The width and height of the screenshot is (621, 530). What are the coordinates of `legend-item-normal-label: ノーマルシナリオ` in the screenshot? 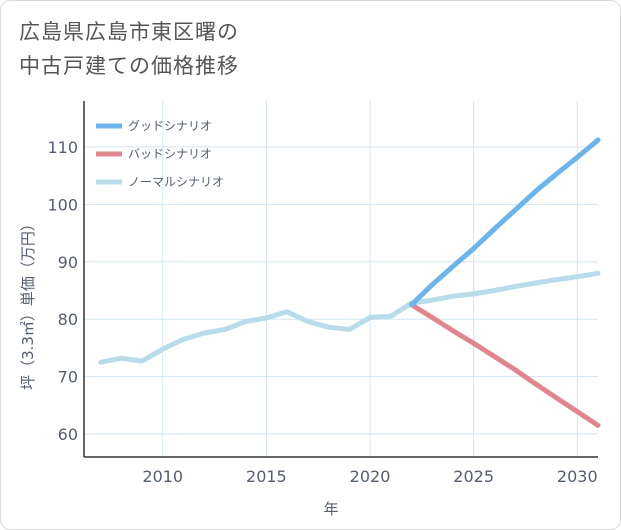 It's located at (176, 182).